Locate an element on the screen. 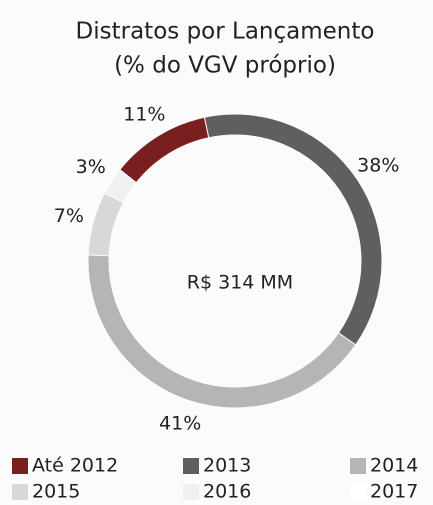  center-label: R$ 314 MM is located at coordinates (240, 283).